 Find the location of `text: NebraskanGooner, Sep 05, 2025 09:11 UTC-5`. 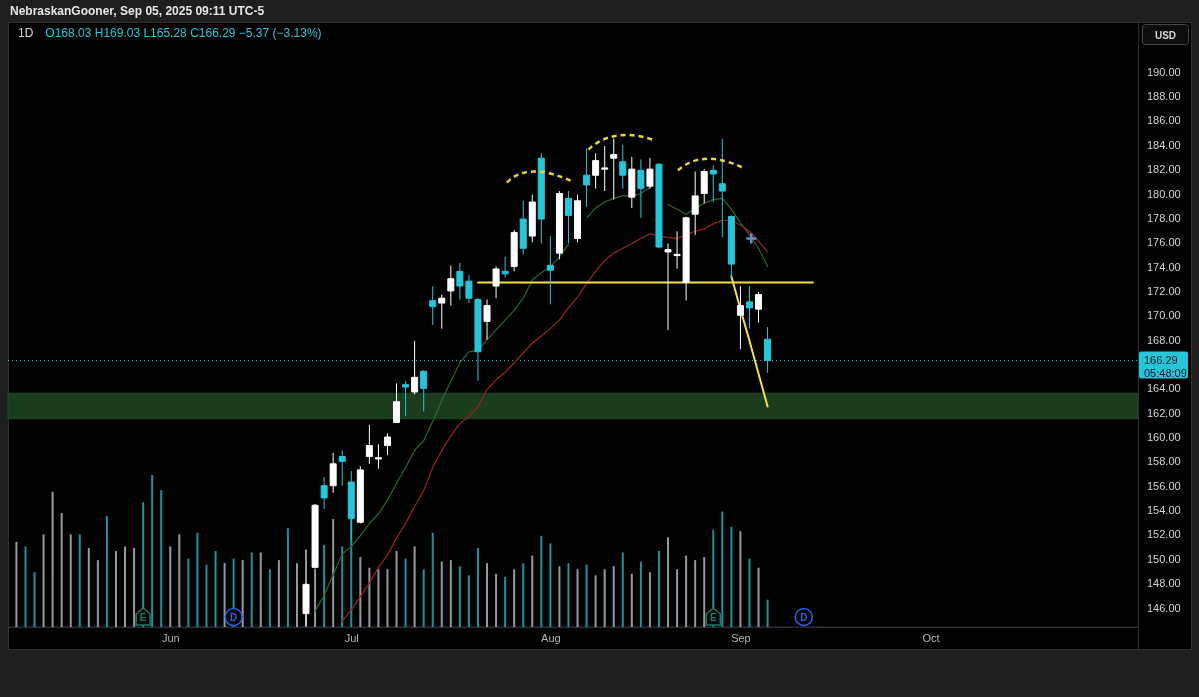

text: NebraskanGooner, Sep 05, 2025 09:11 UTC-5 is located at coordinates (137, 11).